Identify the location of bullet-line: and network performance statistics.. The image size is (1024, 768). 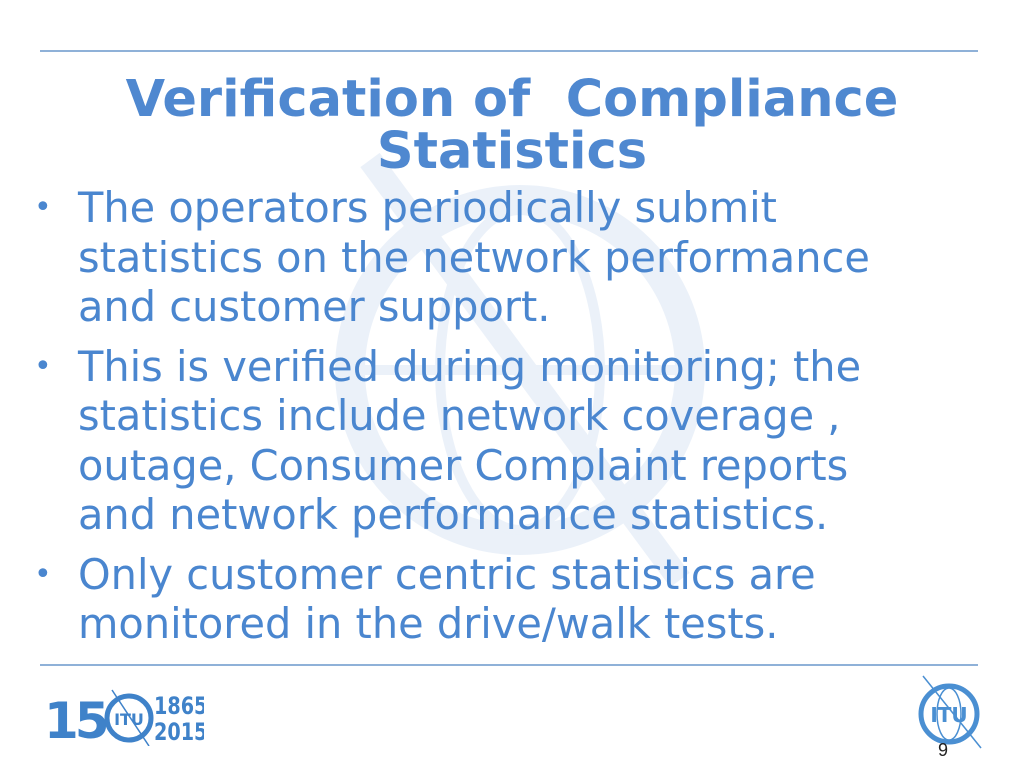
(453, 514).